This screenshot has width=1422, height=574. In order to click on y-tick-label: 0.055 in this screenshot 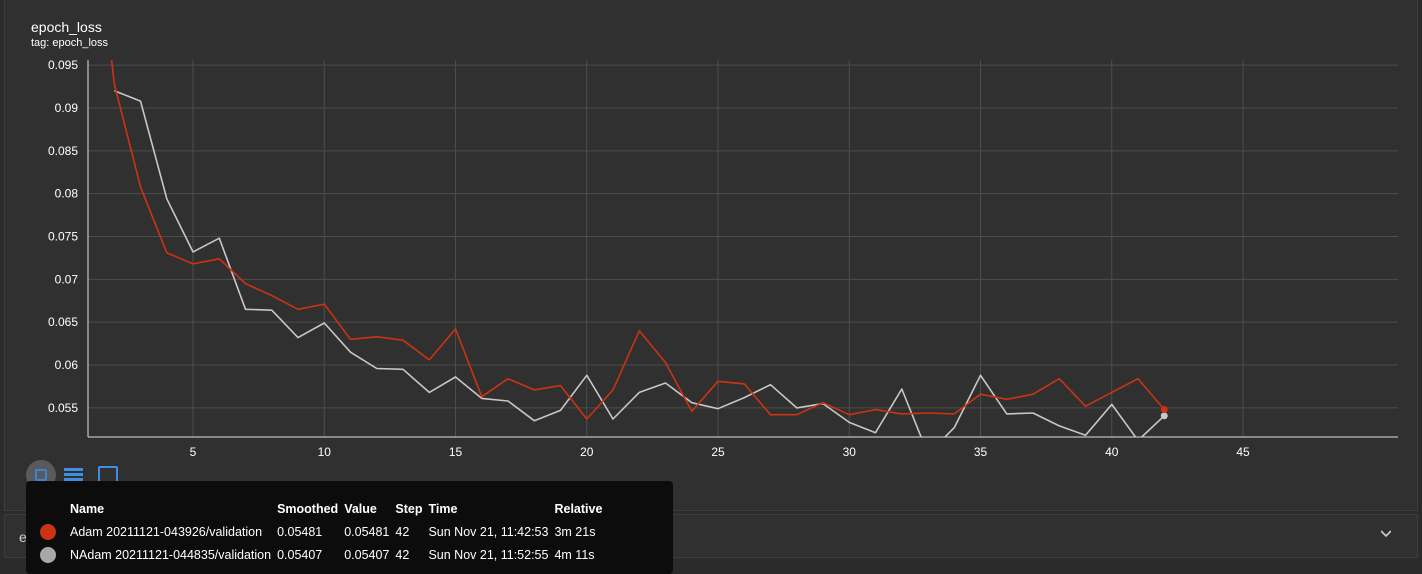, I will do `click(63, 408)`.